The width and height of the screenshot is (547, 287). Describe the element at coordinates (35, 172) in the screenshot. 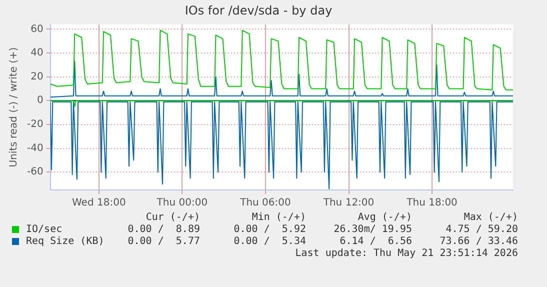

I see `y-tick-label: -60` at that location.